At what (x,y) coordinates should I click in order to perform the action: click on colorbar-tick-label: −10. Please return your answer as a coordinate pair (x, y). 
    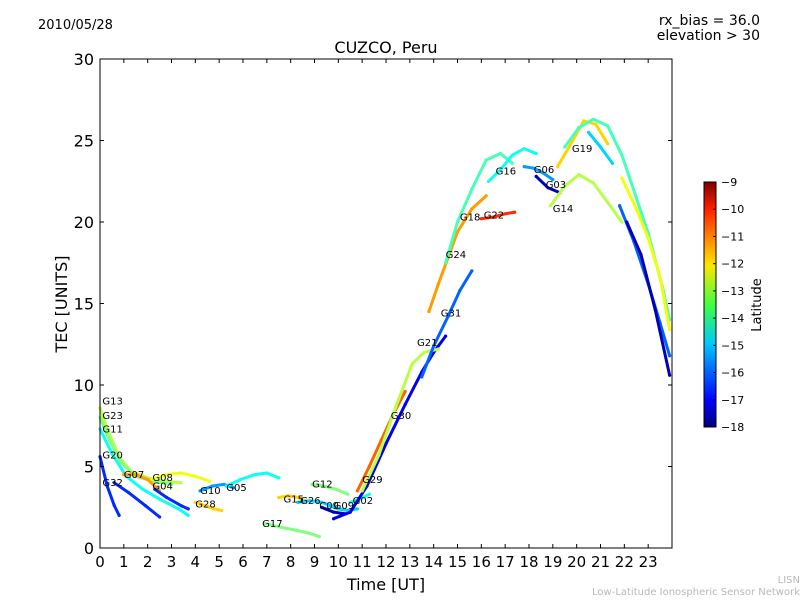
    Looking at the image, I should click on (732, 209).